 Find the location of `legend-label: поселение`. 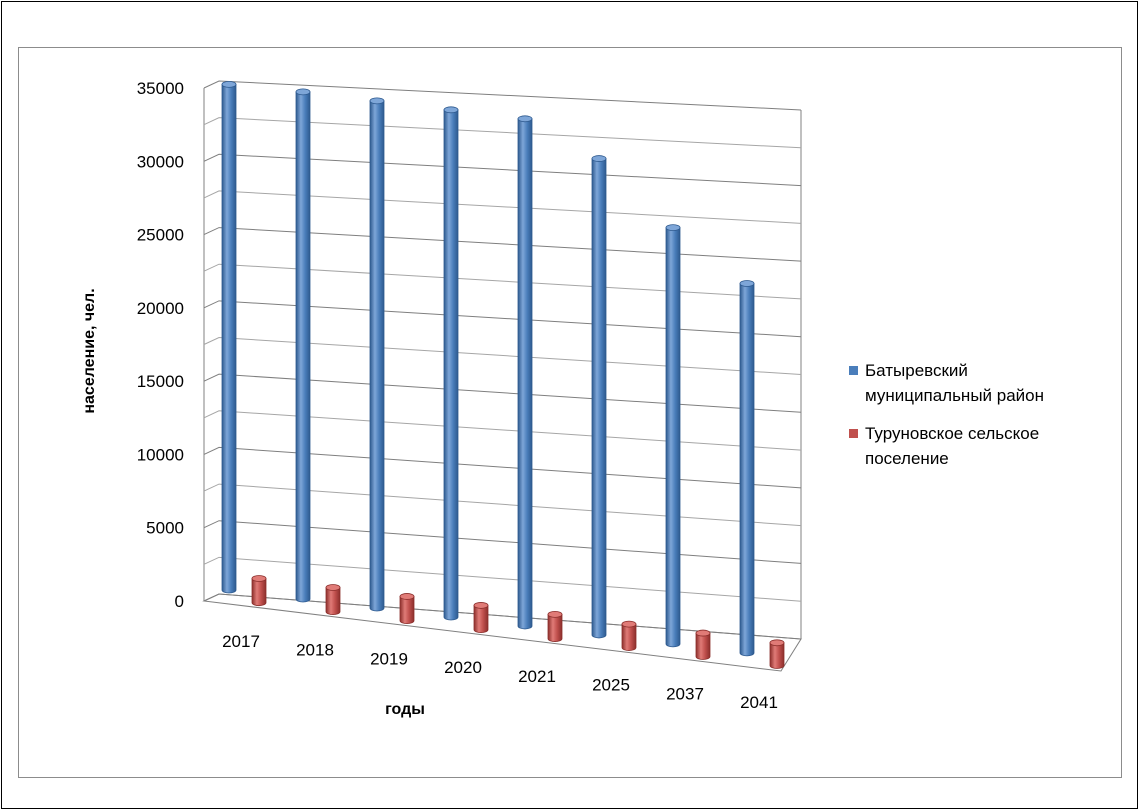

legend-label: поселение is located at coordinates (907, 458).